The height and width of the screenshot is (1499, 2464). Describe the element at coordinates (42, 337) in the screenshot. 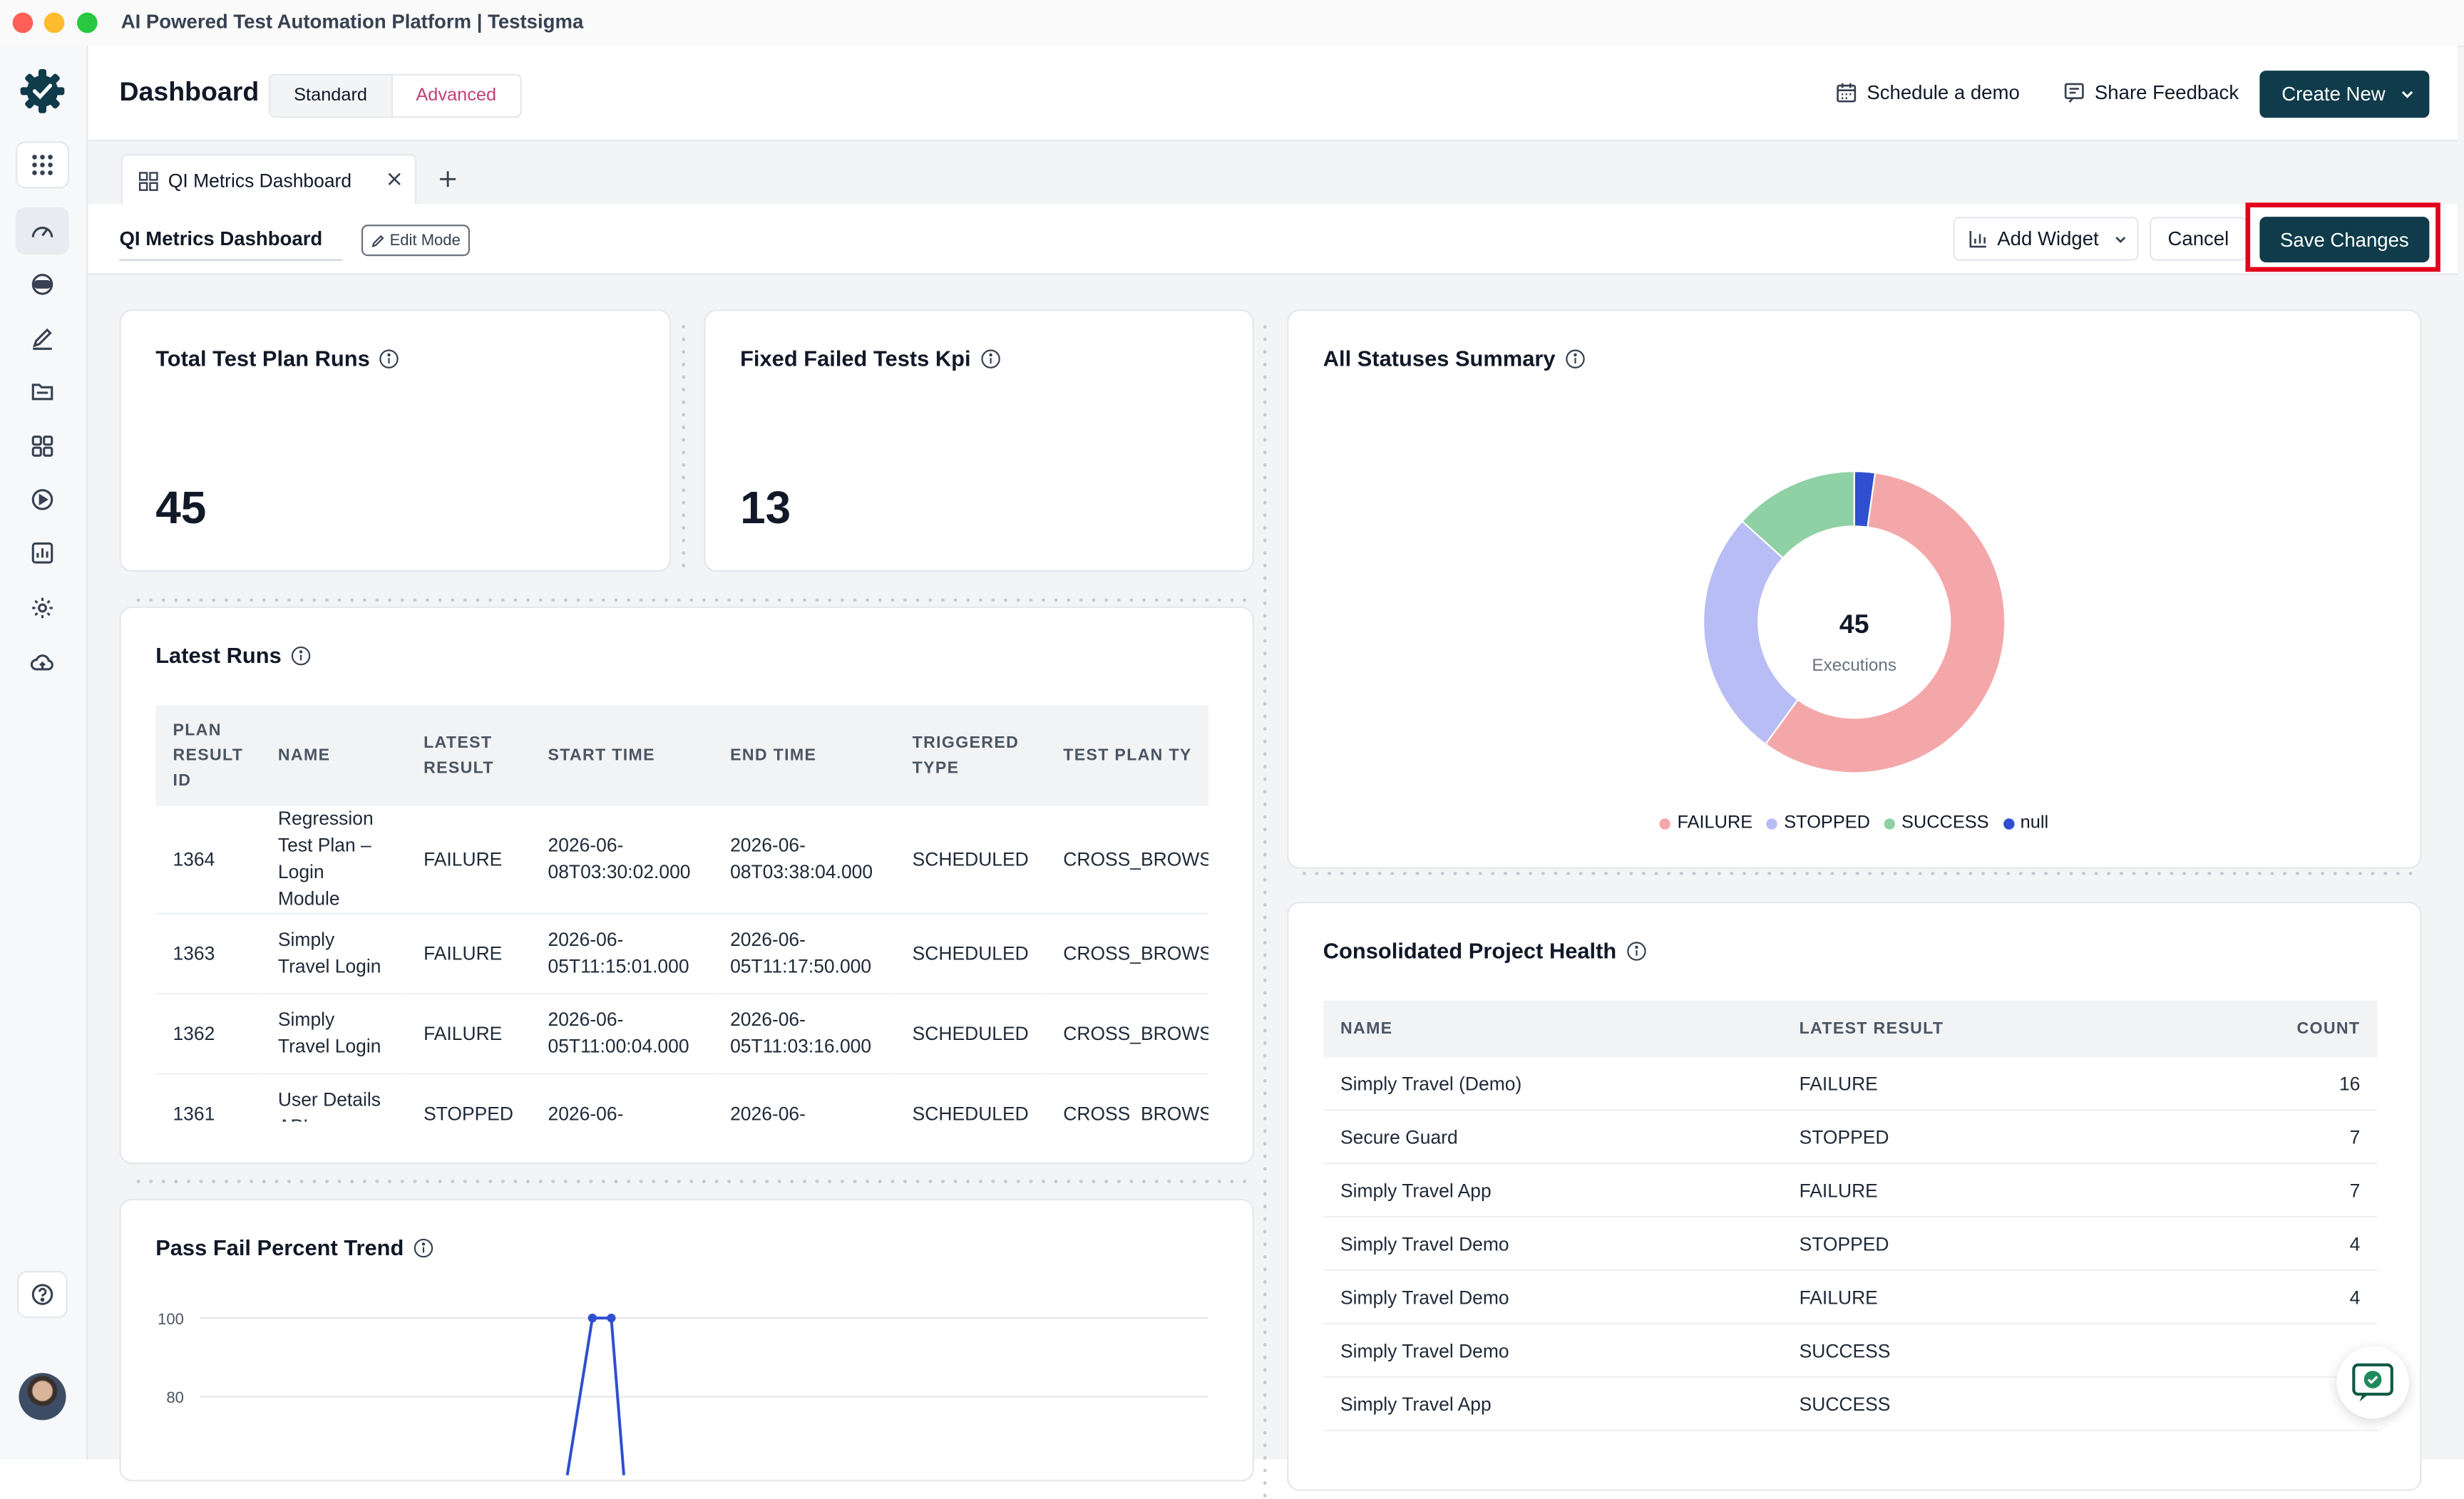

I see `edit-pen-icon` at that location.